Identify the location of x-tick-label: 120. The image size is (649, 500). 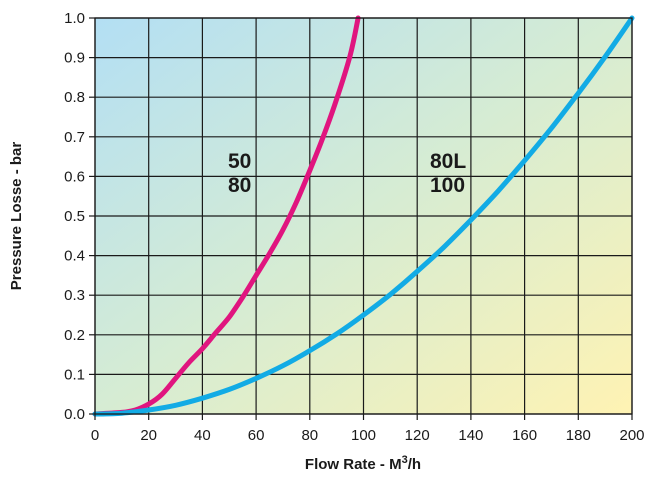
(417, 435).